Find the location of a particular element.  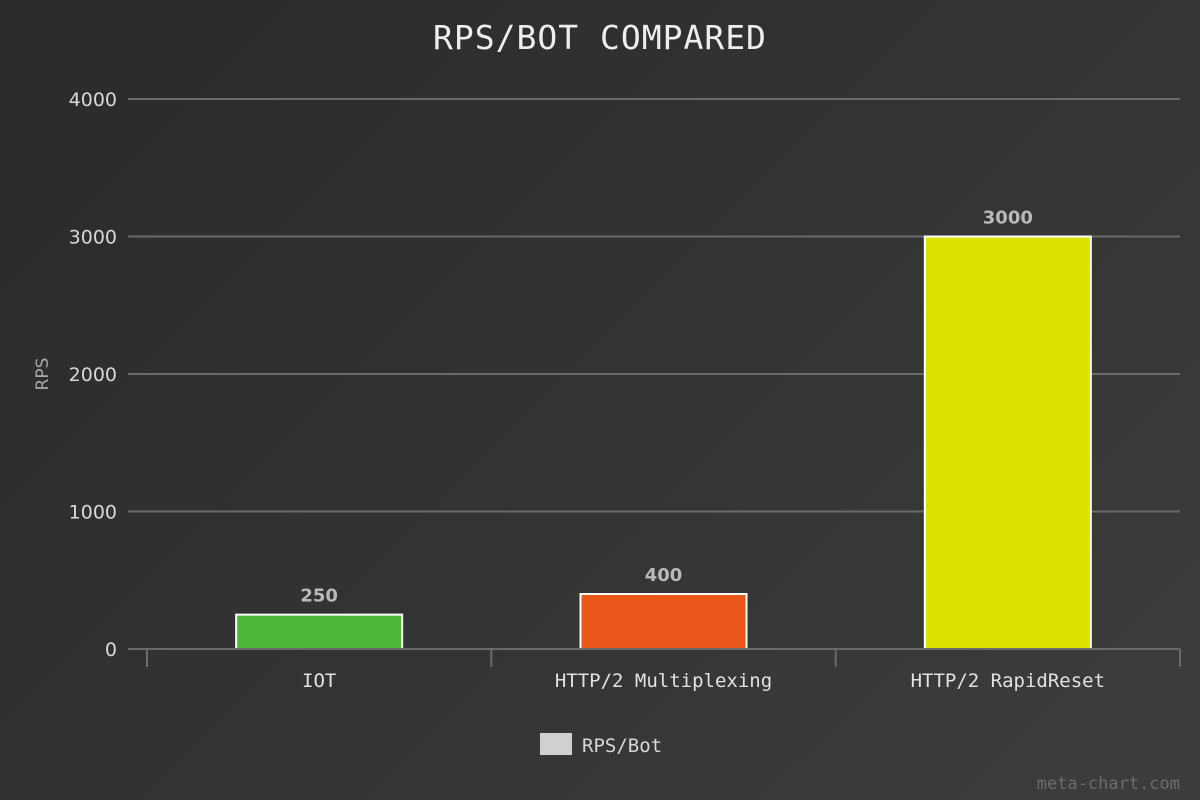

legend-swatch is located at coordinates (556, 744).